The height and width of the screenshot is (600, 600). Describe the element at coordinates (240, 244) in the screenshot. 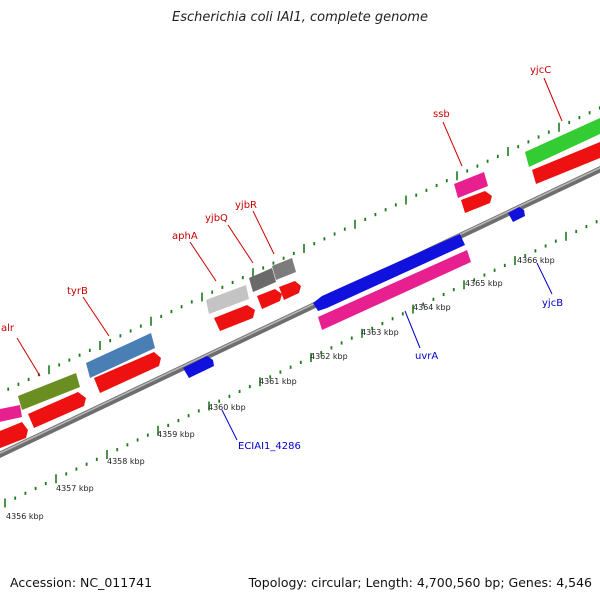

I see `leader-line-yjbQ` at that location.